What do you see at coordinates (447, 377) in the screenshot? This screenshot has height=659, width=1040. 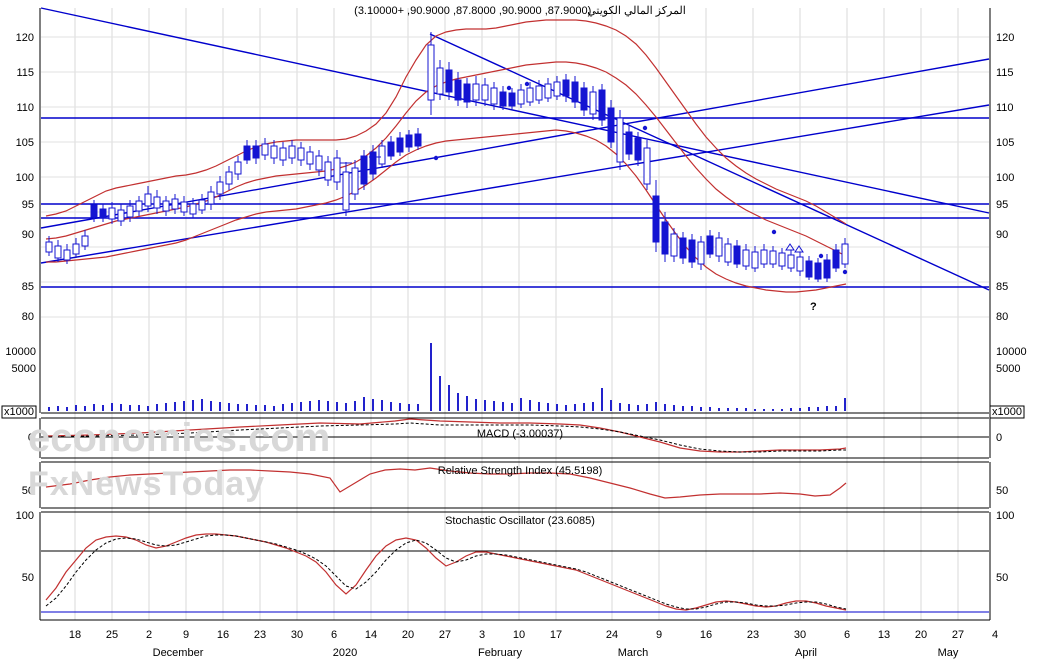 I see `volume-bars` at bounding box center [447, 377].